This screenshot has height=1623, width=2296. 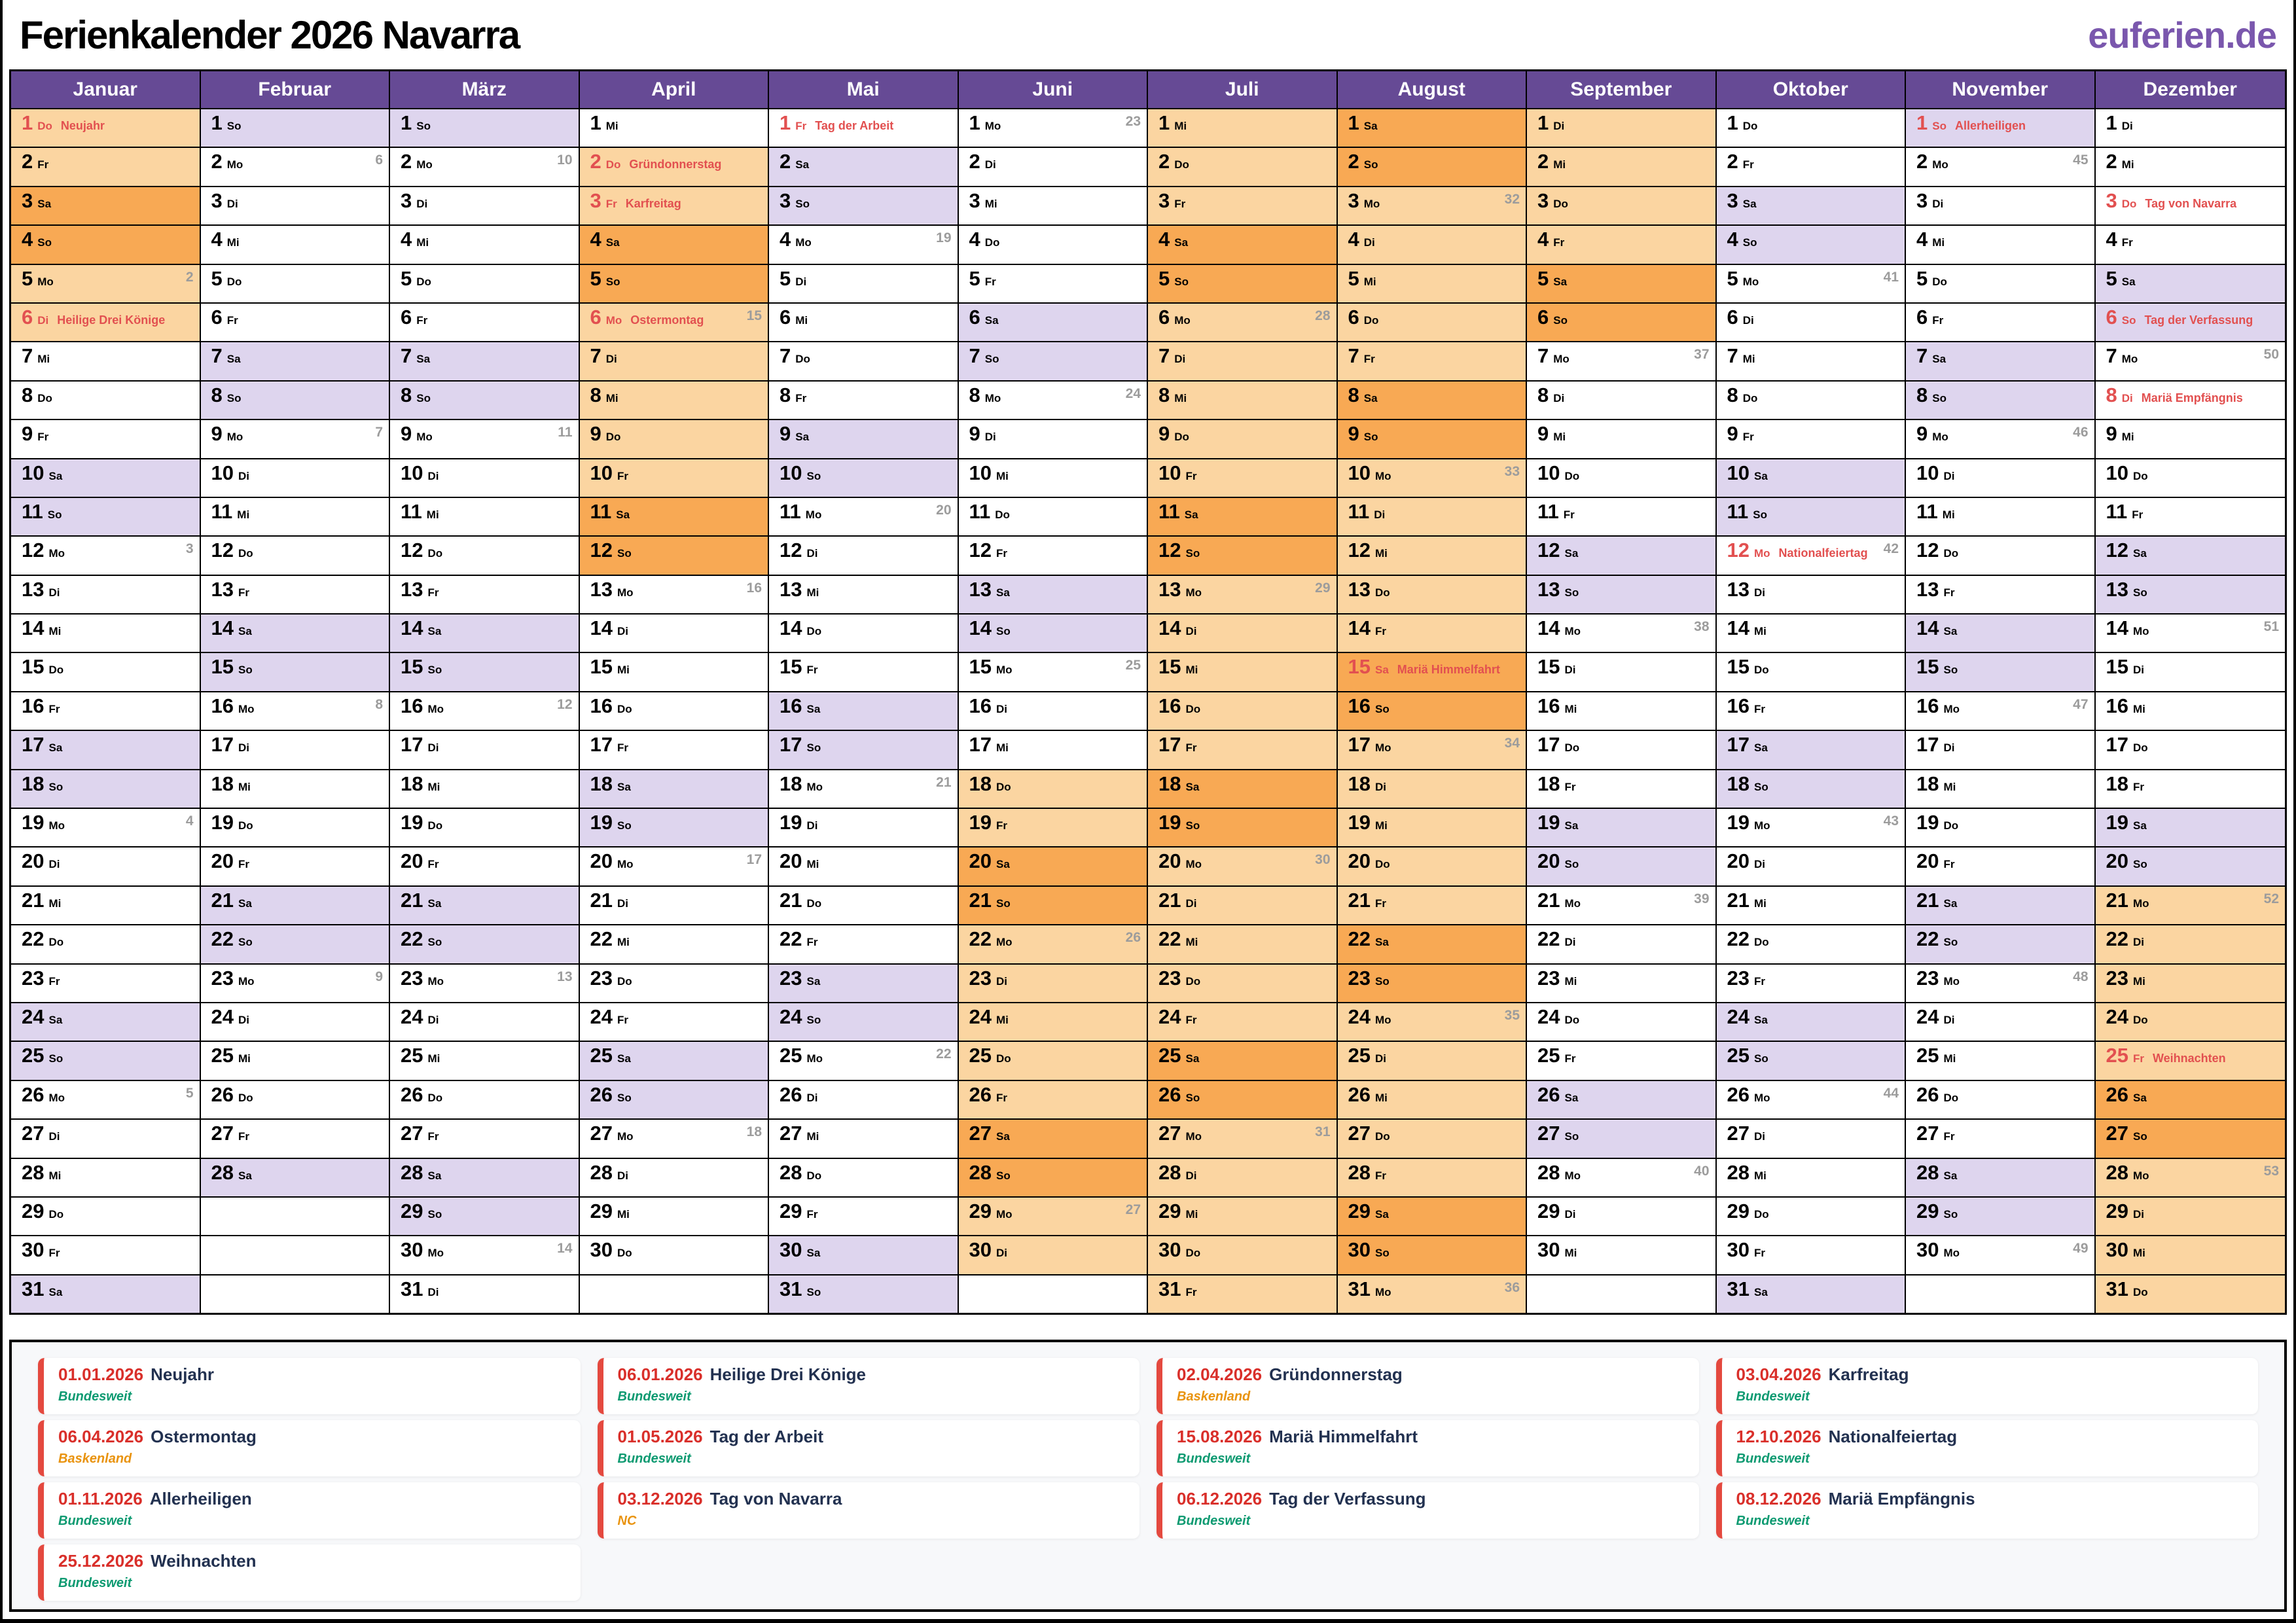 What do you see at coordinates (1622, 1176) in the screenshot?
I see `day-cell-september-28: 28 Mo 40` at bounding box center [1622, 1176].